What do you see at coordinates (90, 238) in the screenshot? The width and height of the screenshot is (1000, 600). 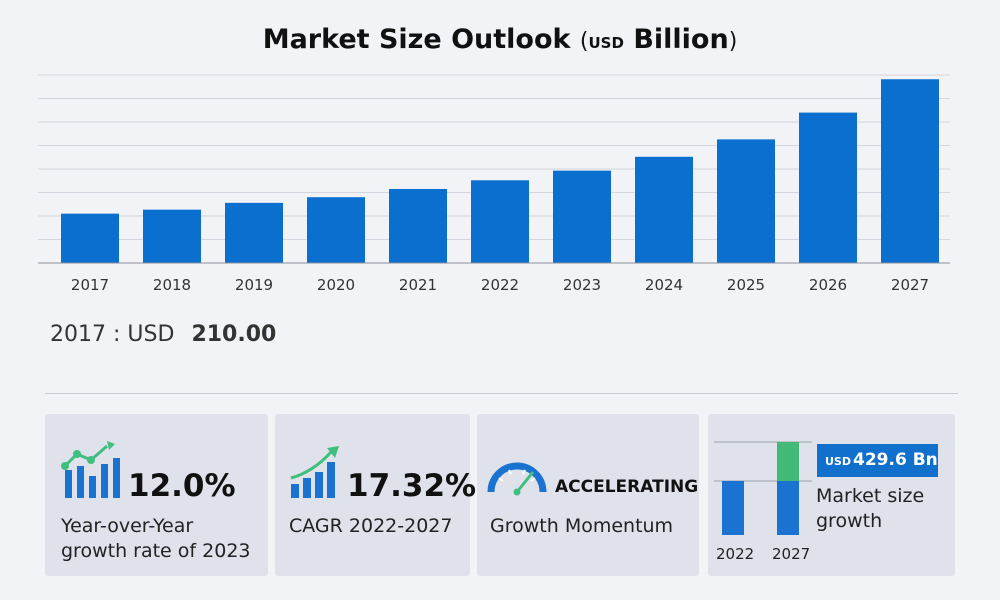 I see `bar-2017` at bounding box center [90, 238].